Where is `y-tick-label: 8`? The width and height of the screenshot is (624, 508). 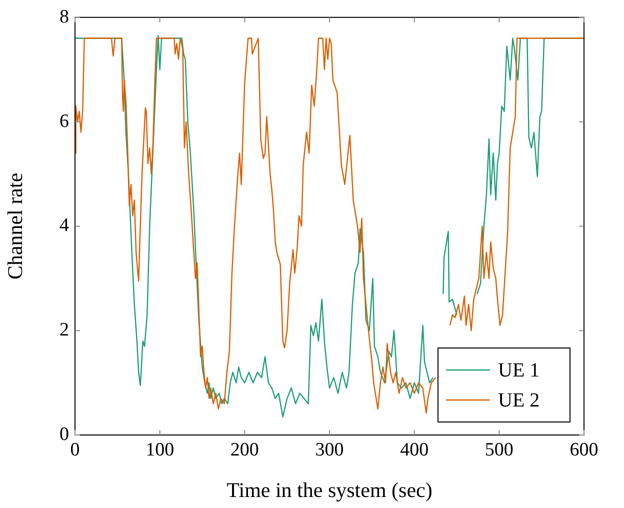 y-tick-label: 8 is located at coordinates (64, 17).